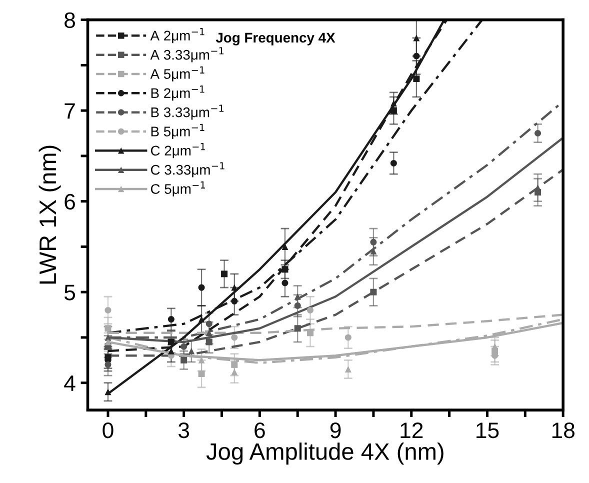 The image size is (589, 483). I want to click on y-tick-label: 7, so click(69, 111).